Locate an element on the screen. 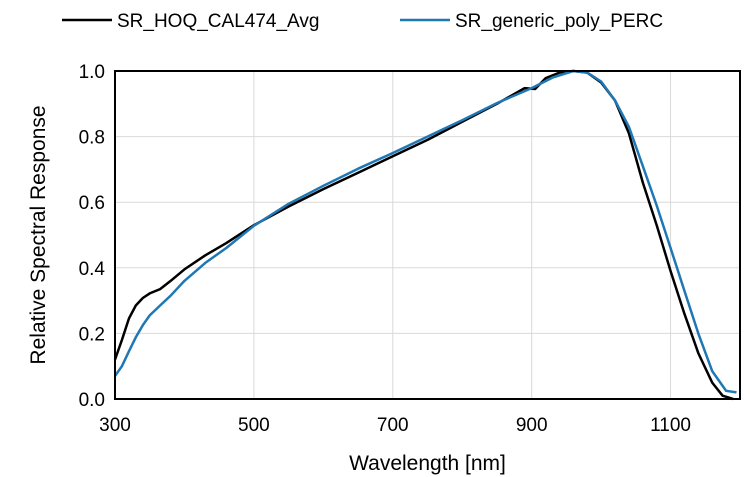 The width and height of the screenshot is (750, 477). x-tick-label: 900 is located at coordinates (532, 425).